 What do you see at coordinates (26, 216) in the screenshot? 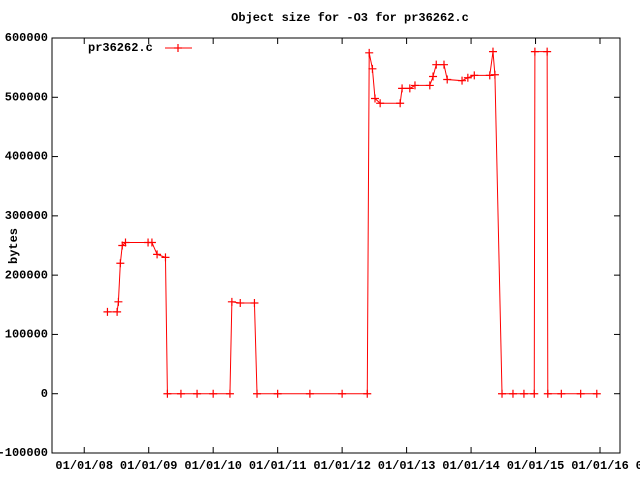
I see `y-tick-label: 300000` at bounding box center [26, 216].